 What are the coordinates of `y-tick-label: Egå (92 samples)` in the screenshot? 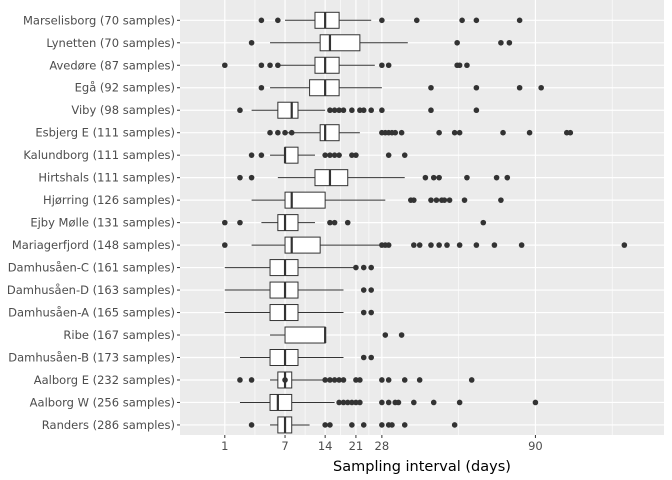 It's located at (125, 88).